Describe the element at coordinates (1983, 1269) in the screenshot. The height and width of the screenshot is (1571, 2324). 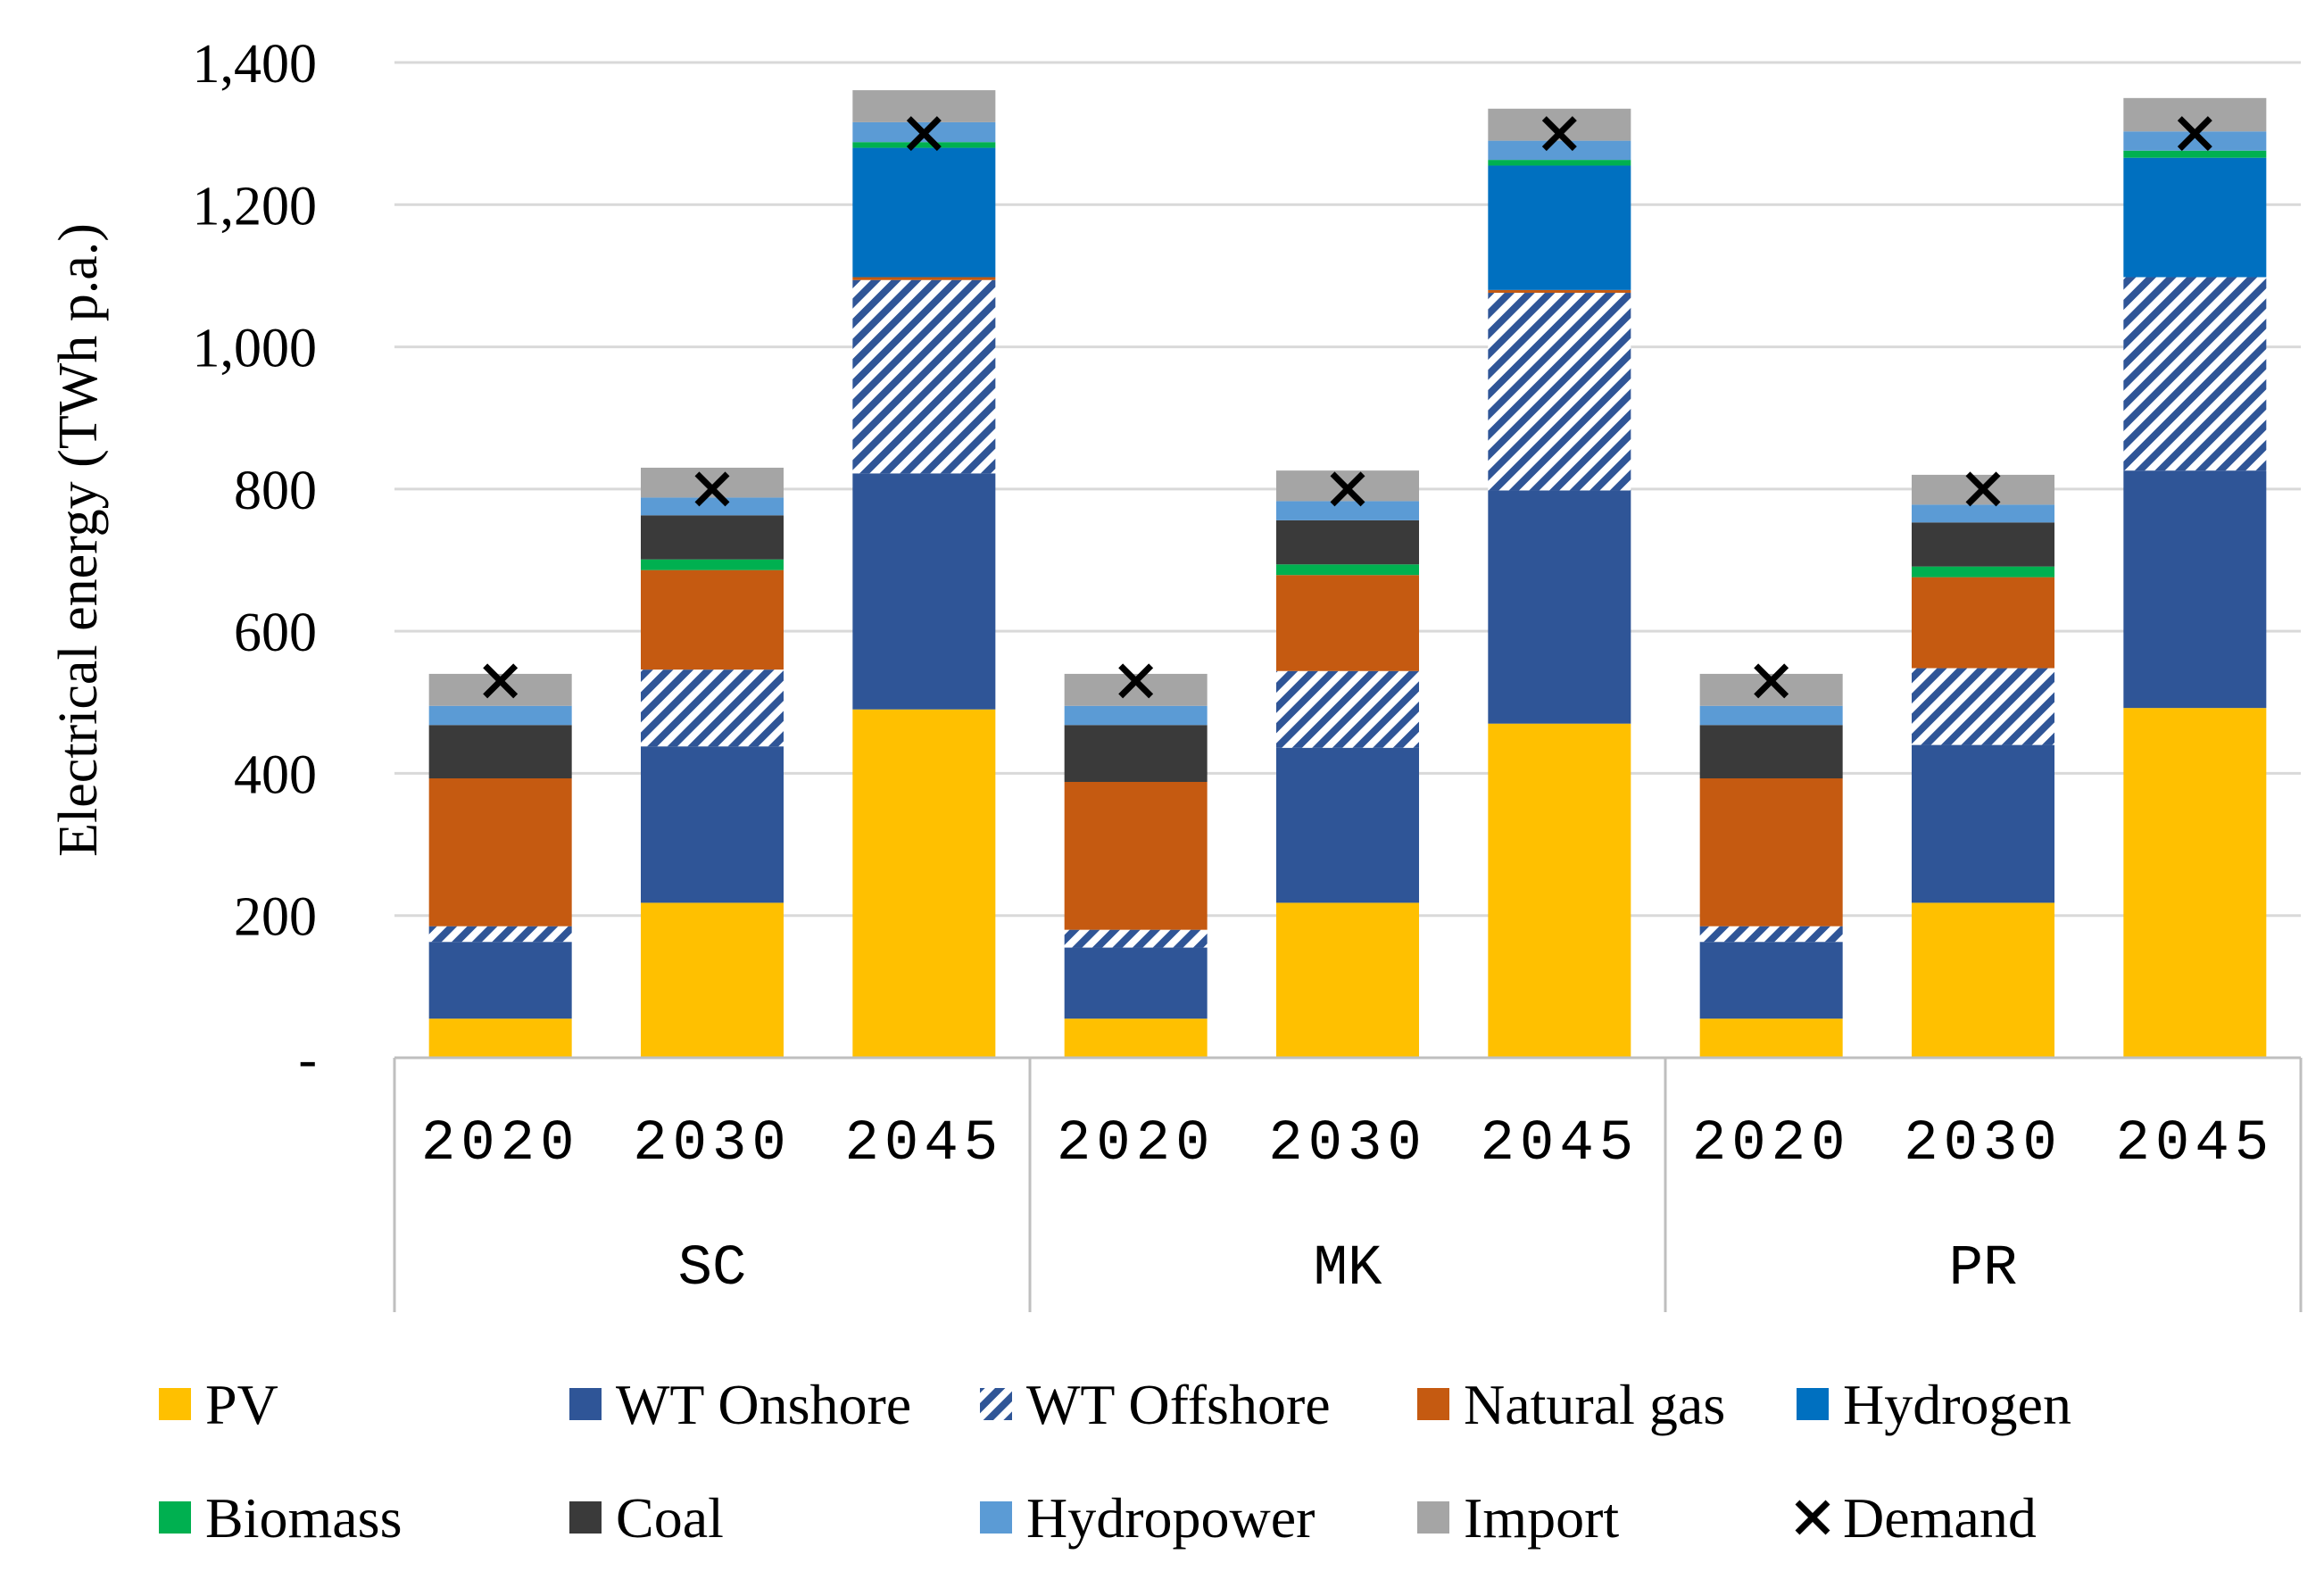
I see `x-group-label: PR` at that location.